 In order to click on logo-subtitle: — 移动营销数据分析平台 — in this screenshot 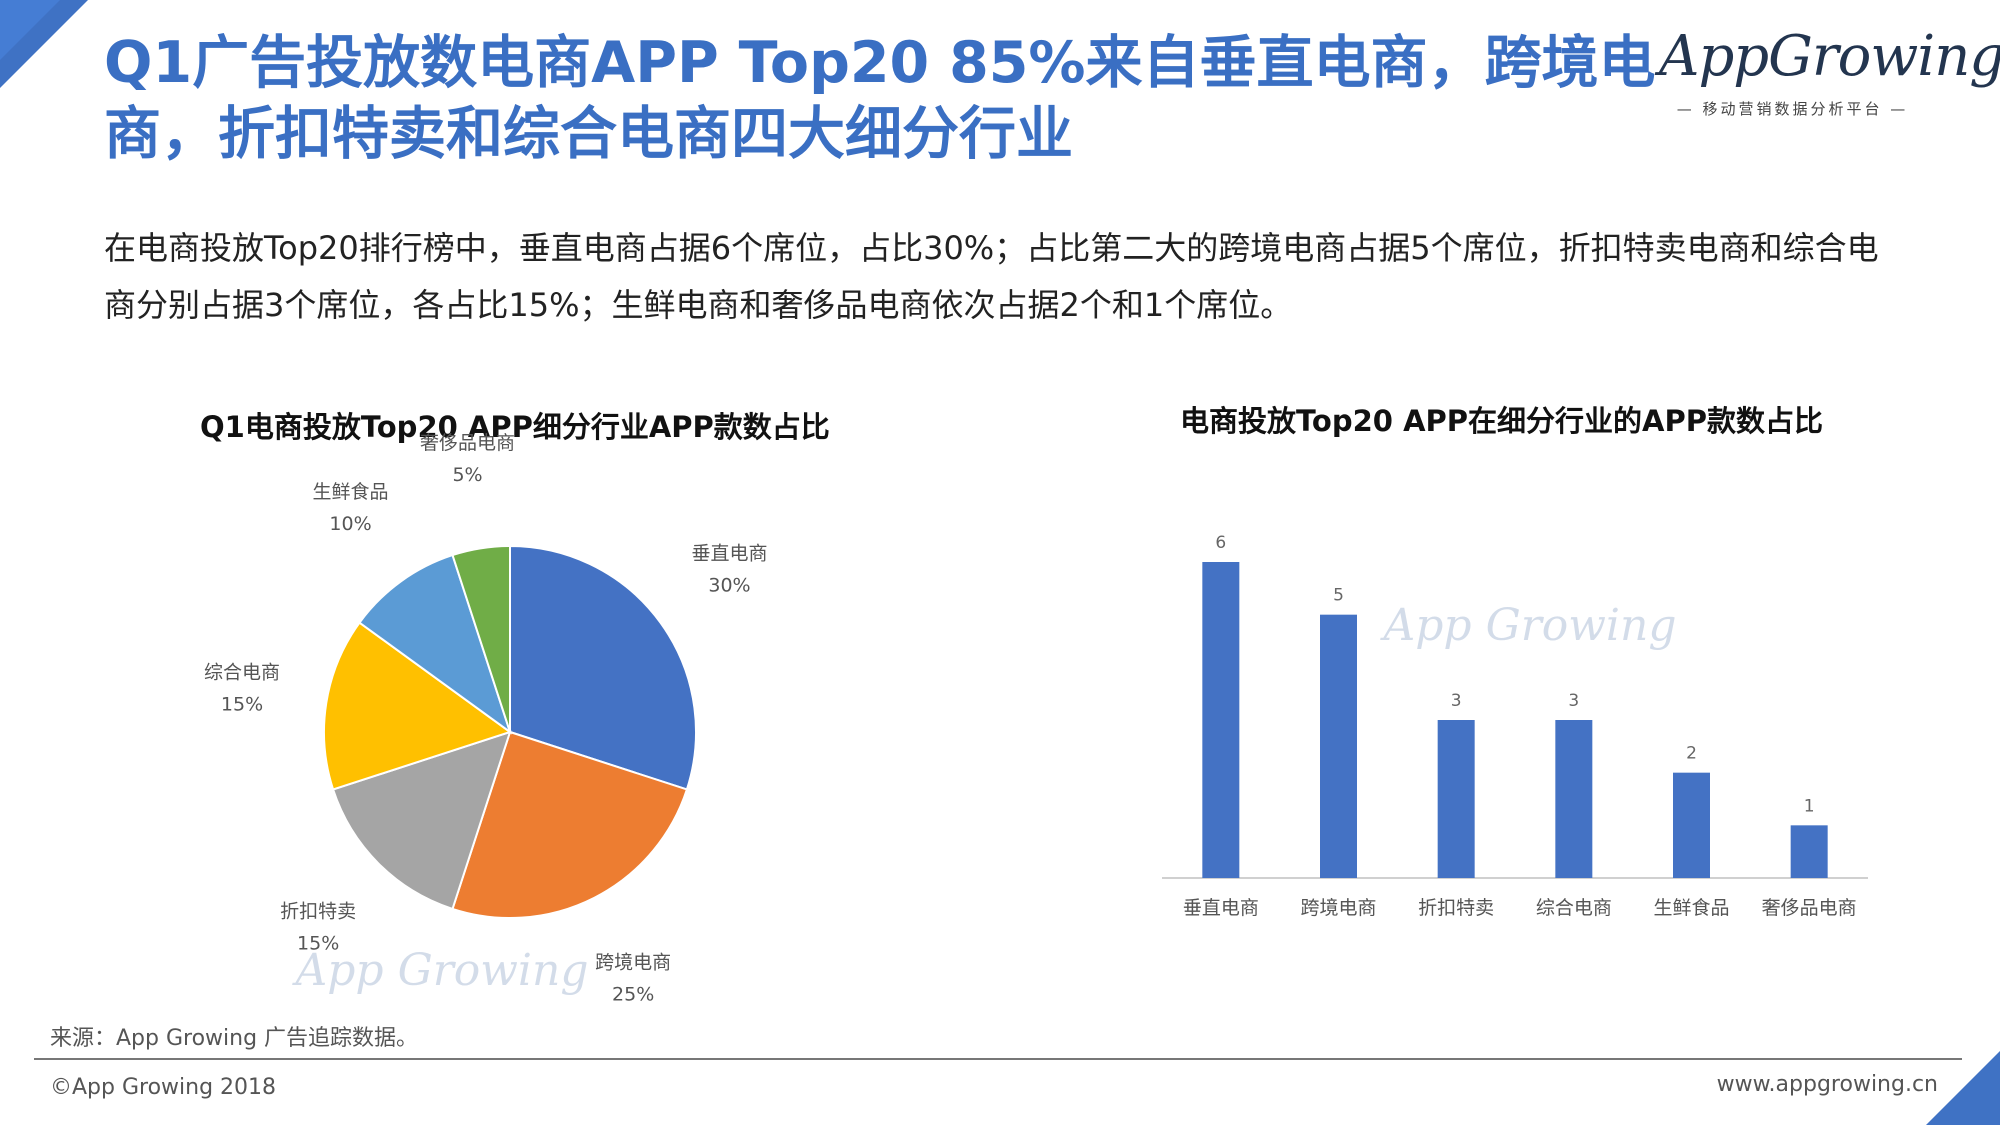, I will do `click(1792, 109)`.